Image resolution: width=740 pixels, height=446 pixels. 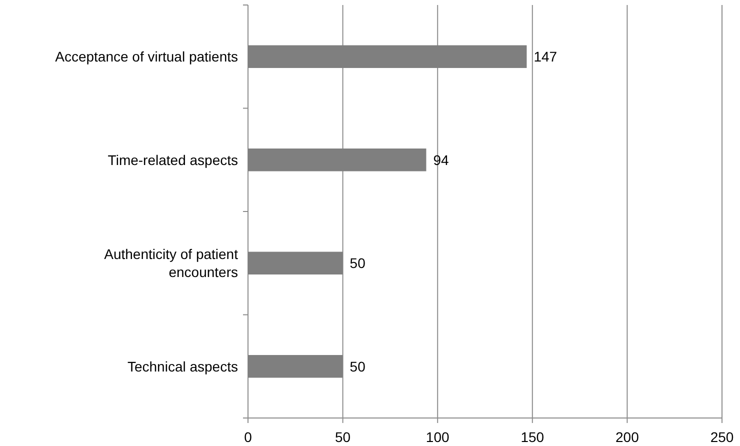 What do you see at coordinates (628, 437) in the screenshot?
I see `x-tick-label: 200` at bounding box center [628, 437].